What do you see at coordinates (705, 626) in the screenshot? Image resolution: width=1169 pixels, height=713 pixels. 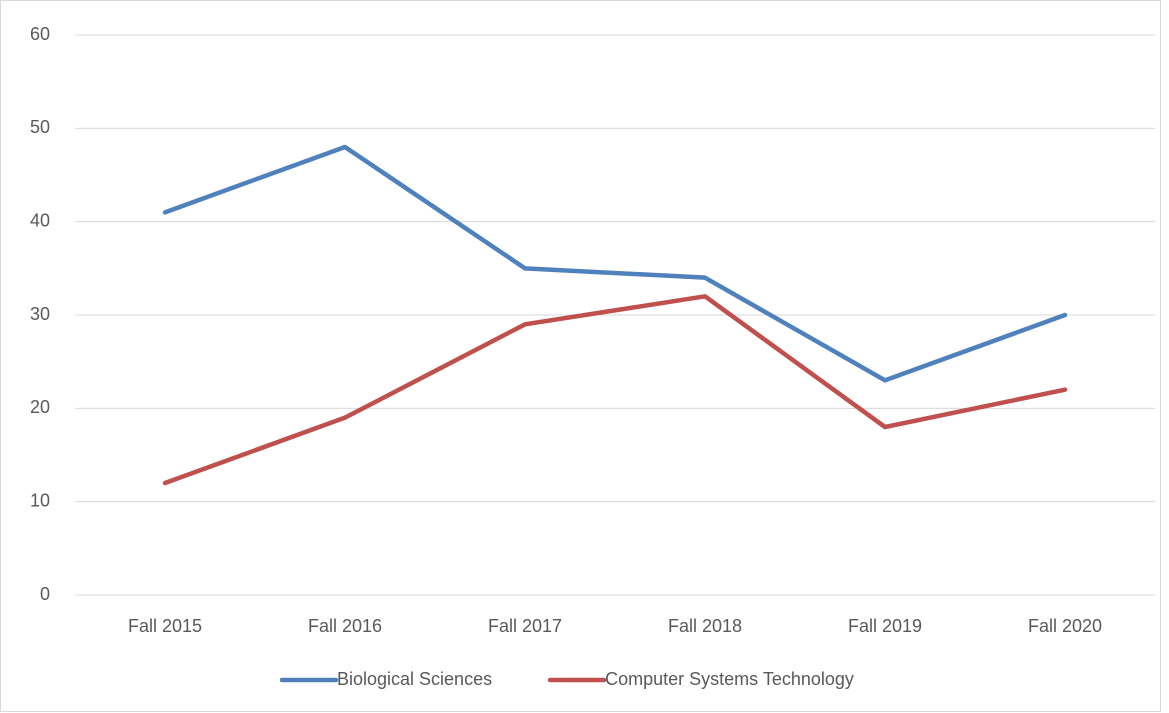 I see `x-tick-label: Fall 2018` at bounding box center [705, 626].